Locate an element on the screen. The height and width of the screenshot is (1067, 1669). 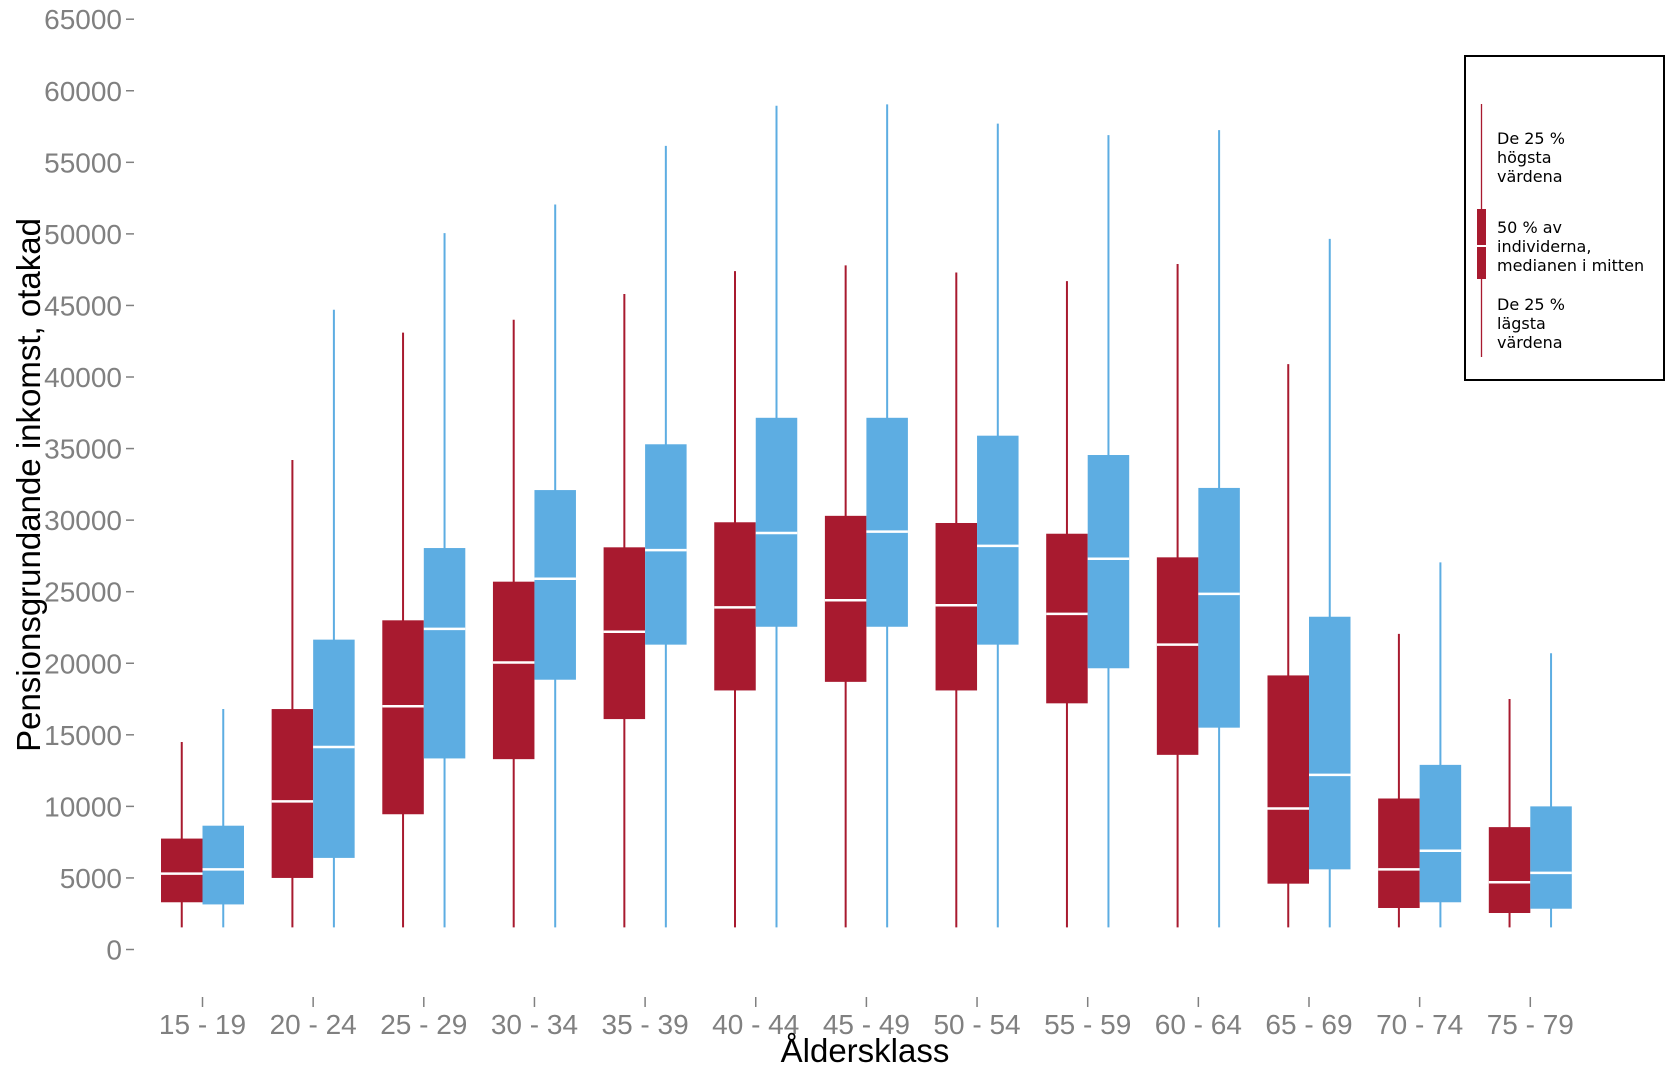
x-tick-label-15-19: 15 - 19 is located at coordinates (202, 1024).